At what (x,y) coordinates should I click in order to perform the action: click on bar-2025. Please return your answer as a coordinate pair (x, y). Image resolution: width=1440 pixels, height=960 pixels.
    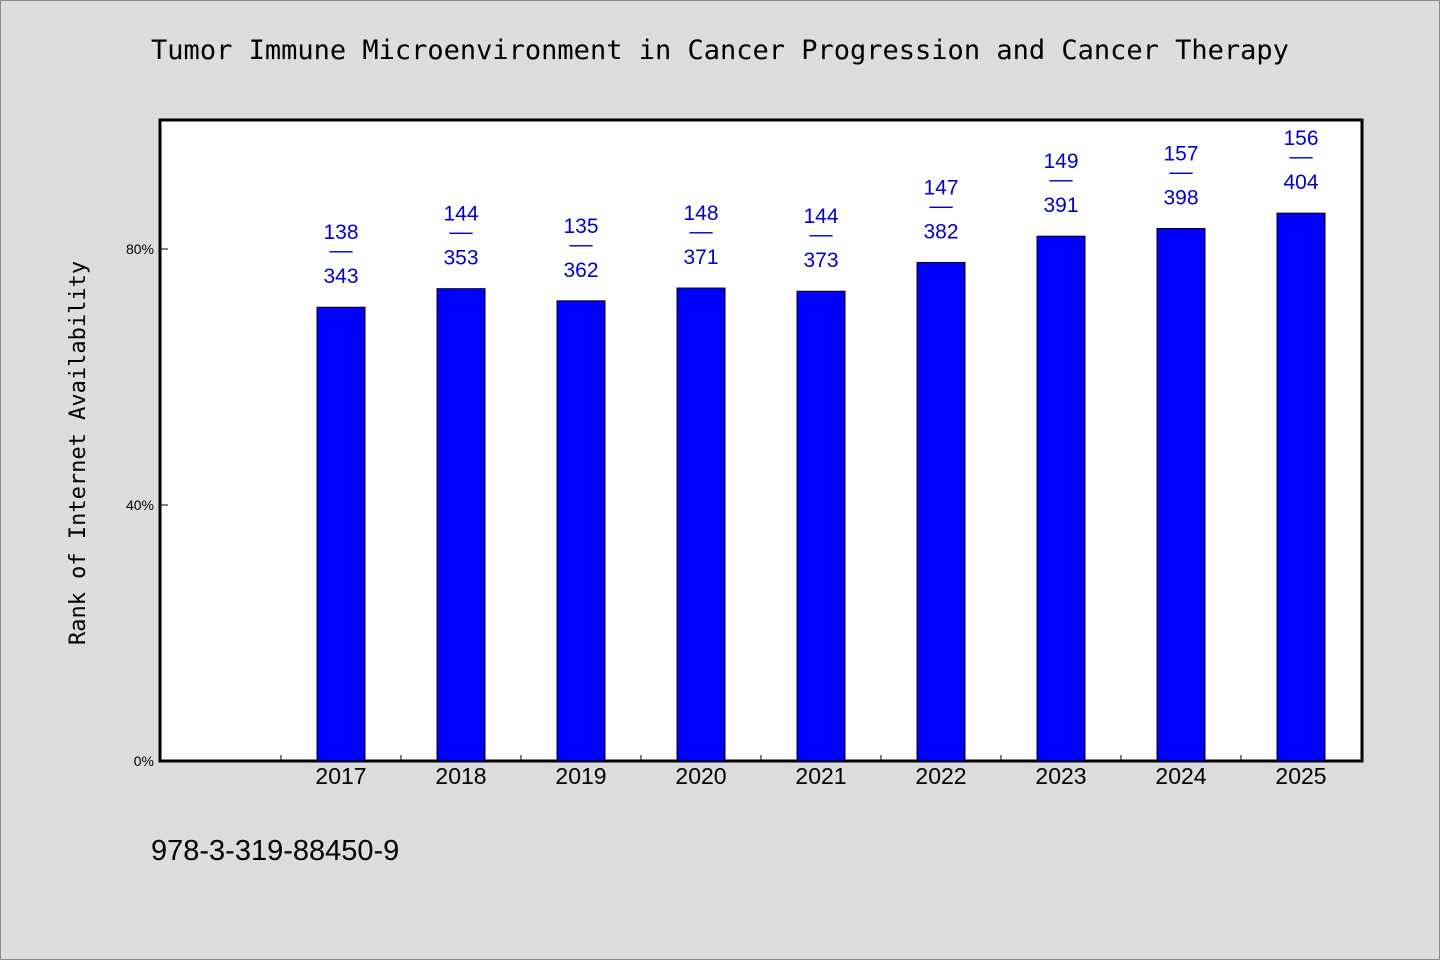
    Looking at the image, I should click on (1301, 487).